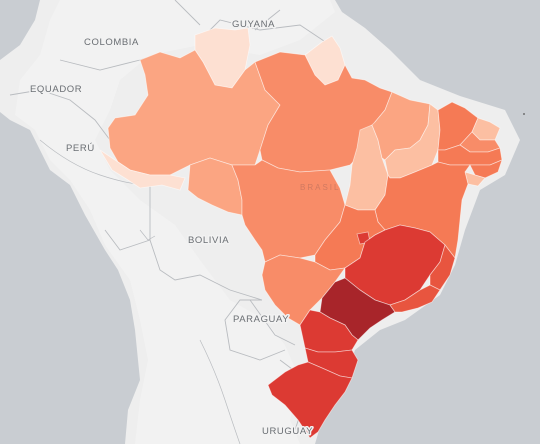  Describe the element at coordinates (320, 187) in the screenshot. I see `label-brasil: BRASIL` at that location.